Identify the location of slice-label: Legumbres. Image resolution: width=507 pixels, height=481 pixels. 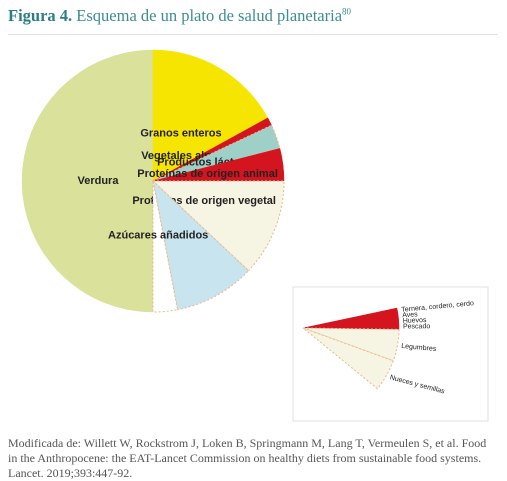
(419, 348).